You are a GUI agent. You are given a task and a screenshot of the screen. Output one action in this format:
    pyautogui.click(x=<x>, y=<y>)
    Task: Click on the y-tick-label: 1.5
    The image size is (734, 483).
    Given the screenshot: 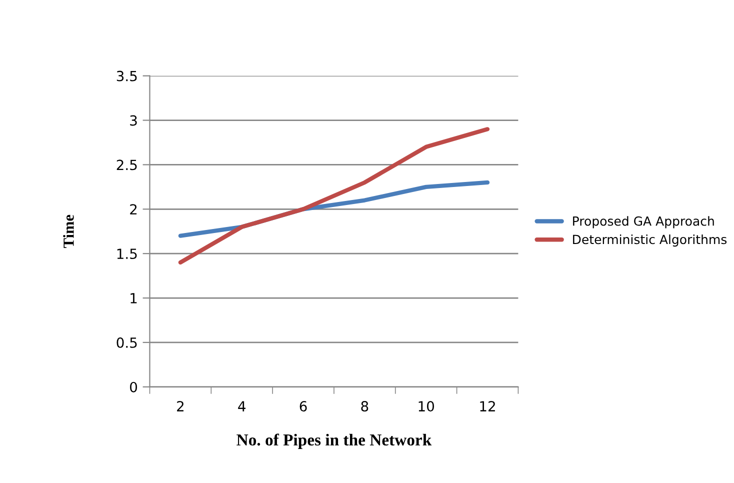 What is the action you would take?
    pyautogui.click(x=127, y=254)
    